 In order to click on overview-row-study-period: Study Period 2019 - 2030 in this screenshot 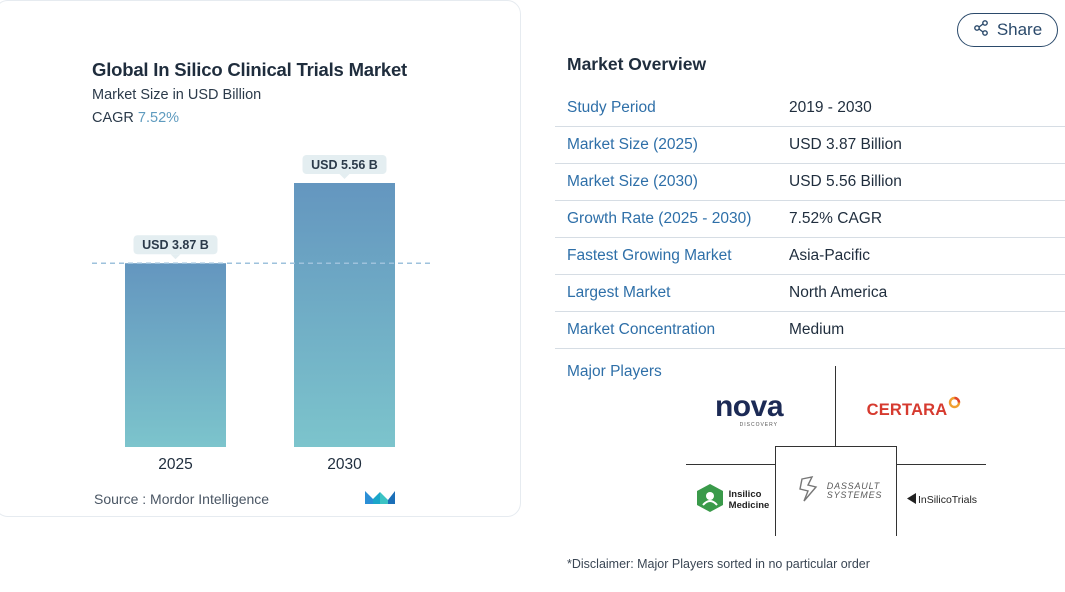, I will do `click(810, 108)`.